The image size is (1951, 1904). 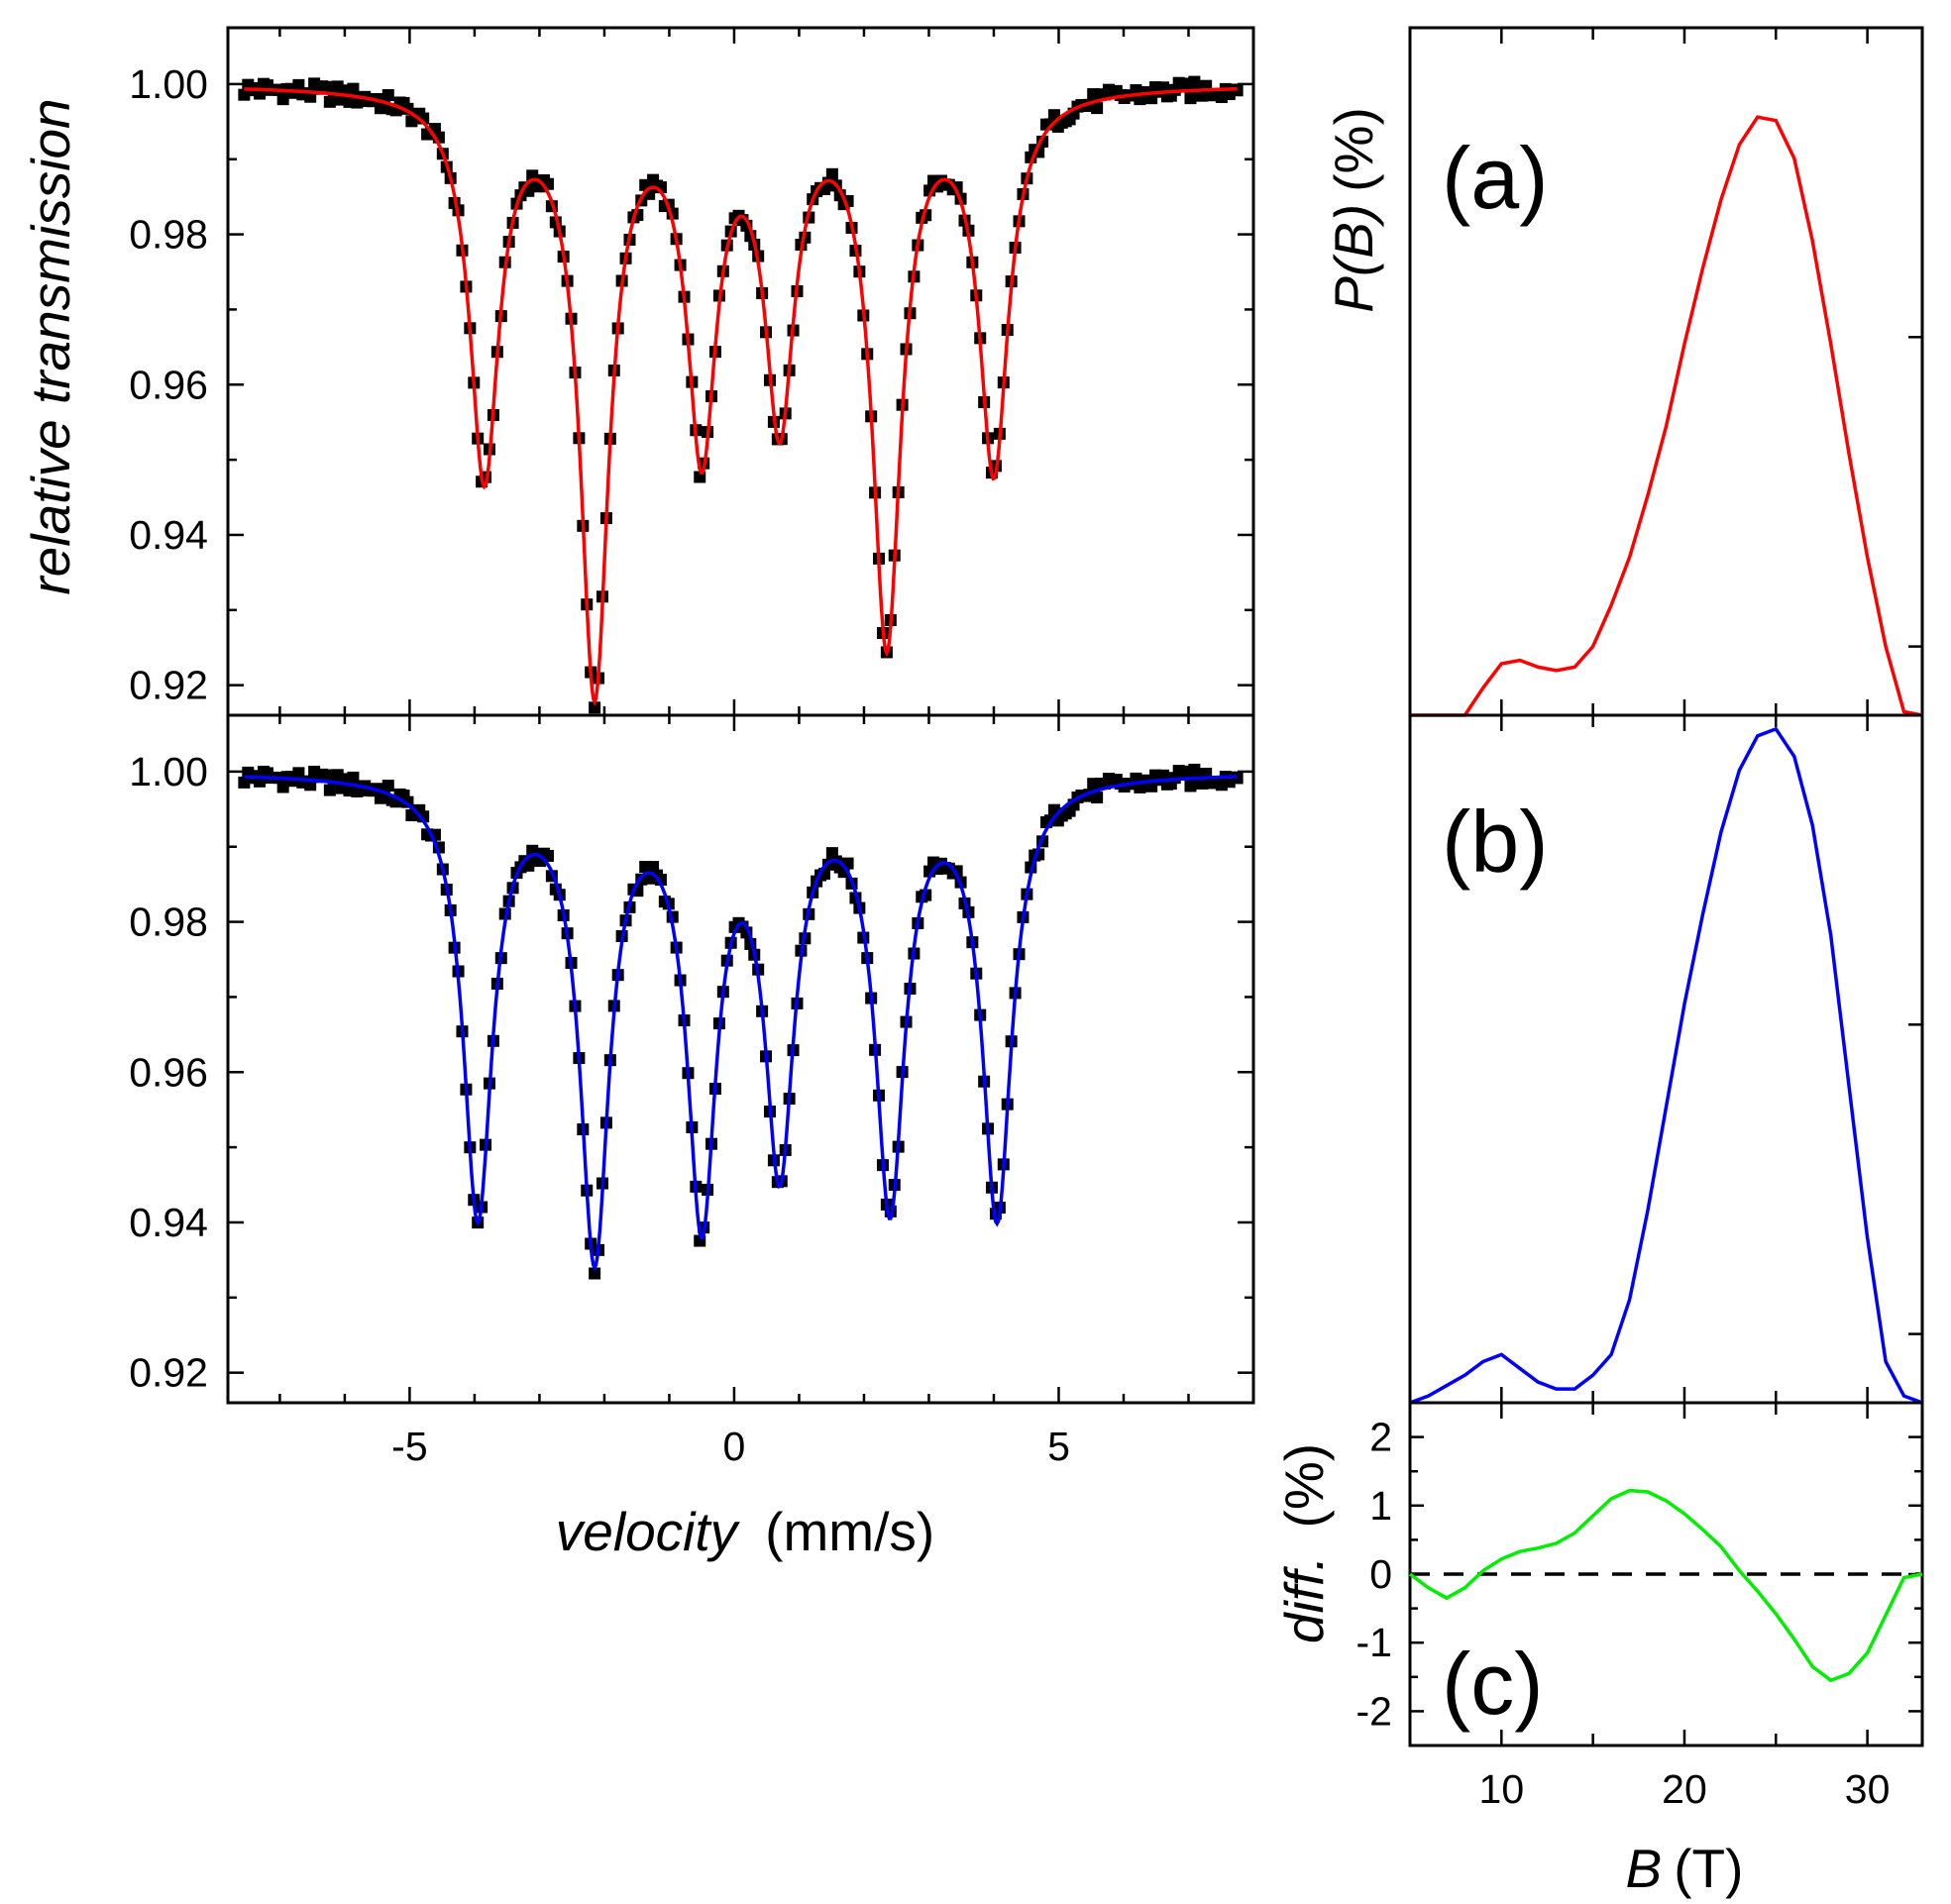 I want to click on x-tick-label: -5, so click(x=409, y=1446).